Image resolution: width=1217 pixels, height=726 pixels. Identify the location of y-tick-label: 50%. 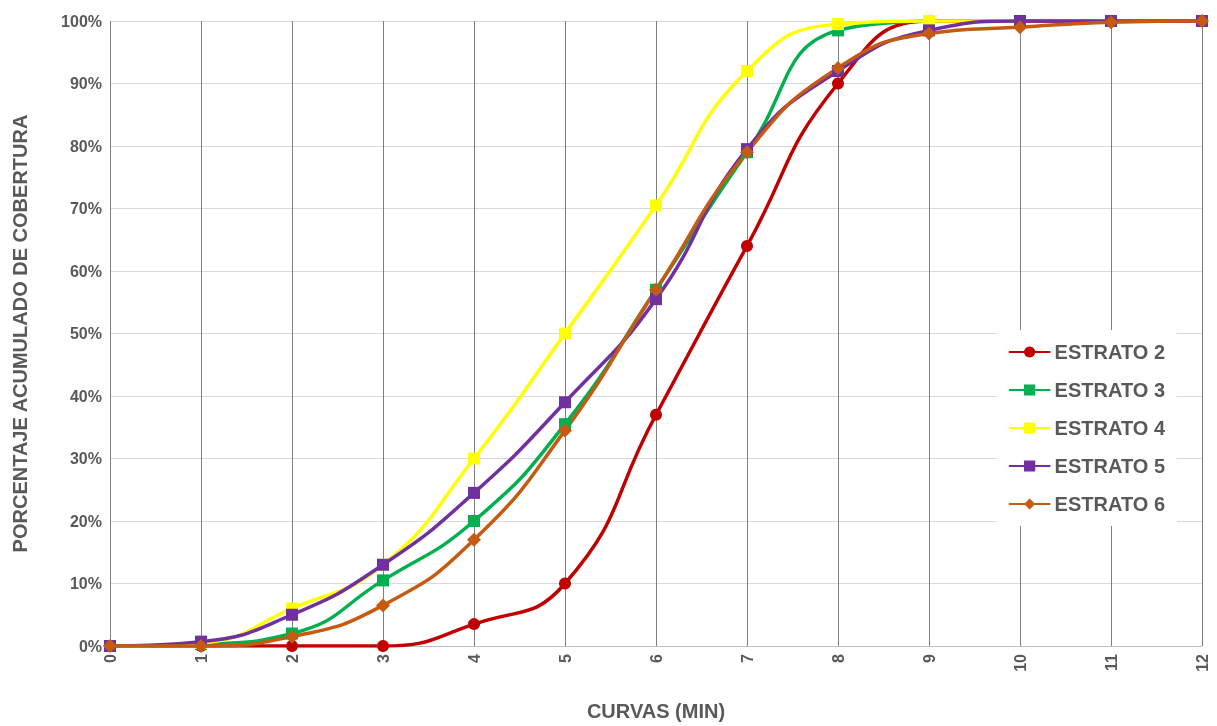
(85, 333).